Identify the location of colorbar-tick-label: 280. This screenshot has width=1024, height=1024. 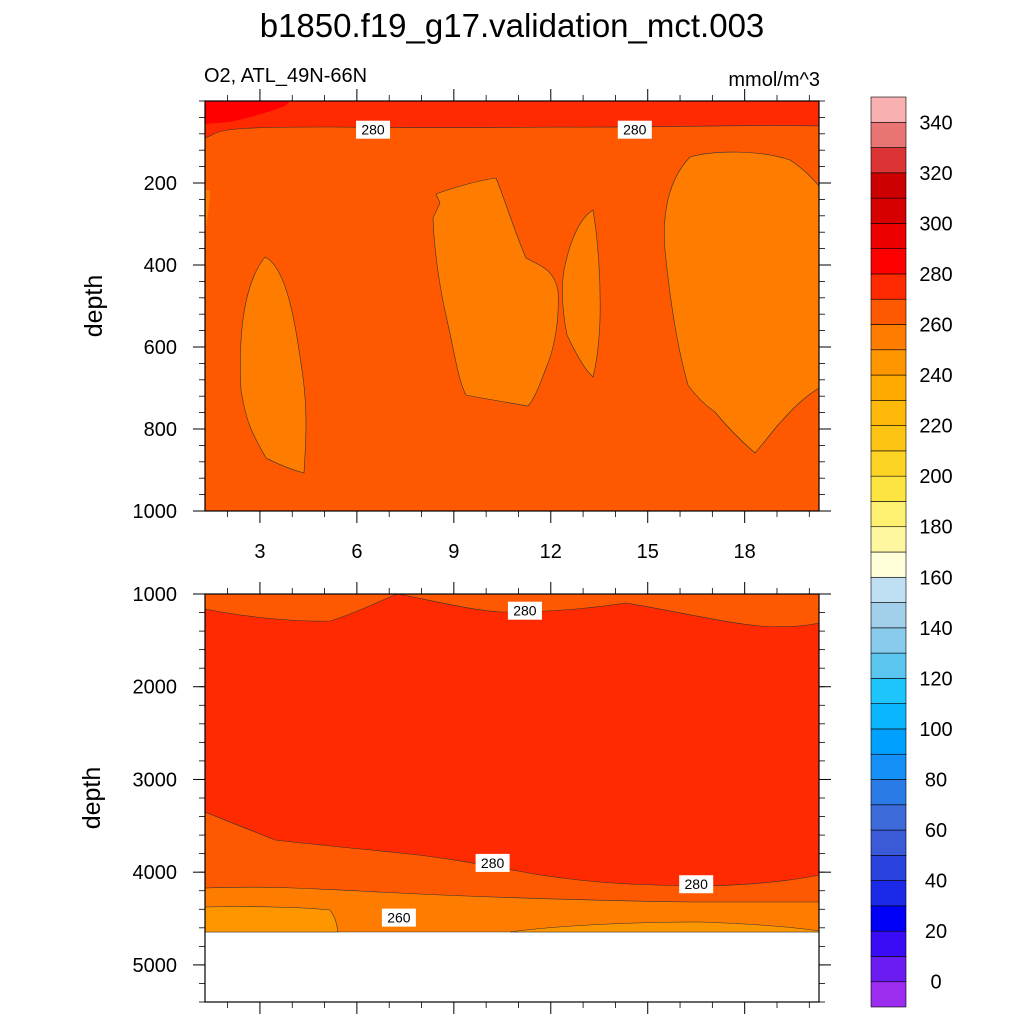
(935, 275).